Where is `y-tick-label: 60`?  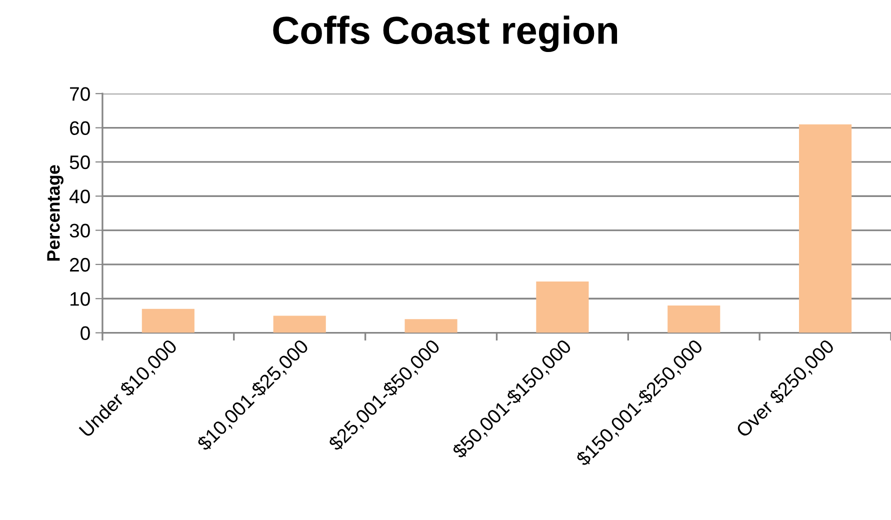
y-tick-label: 60 is located at coordinates (80, 128).